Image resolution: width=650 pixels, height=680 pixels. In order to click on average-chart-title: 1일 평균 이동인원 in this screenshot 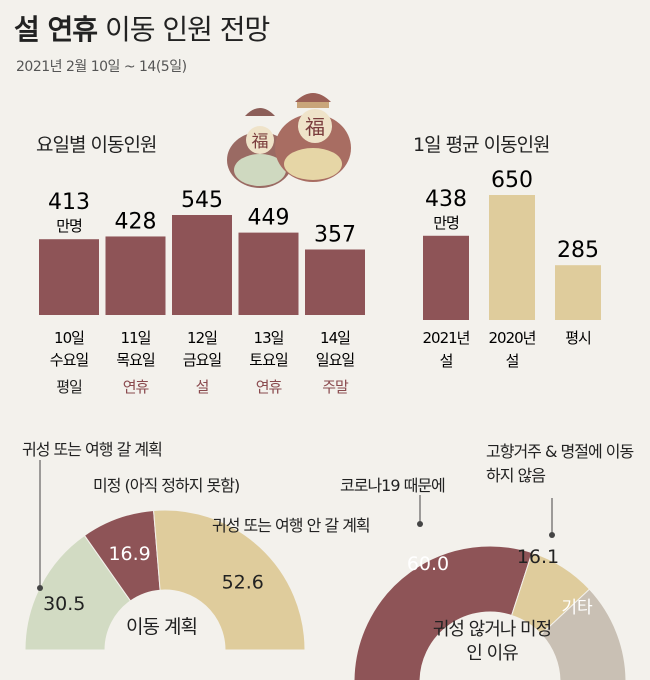, I will do `click(482, 145)`.